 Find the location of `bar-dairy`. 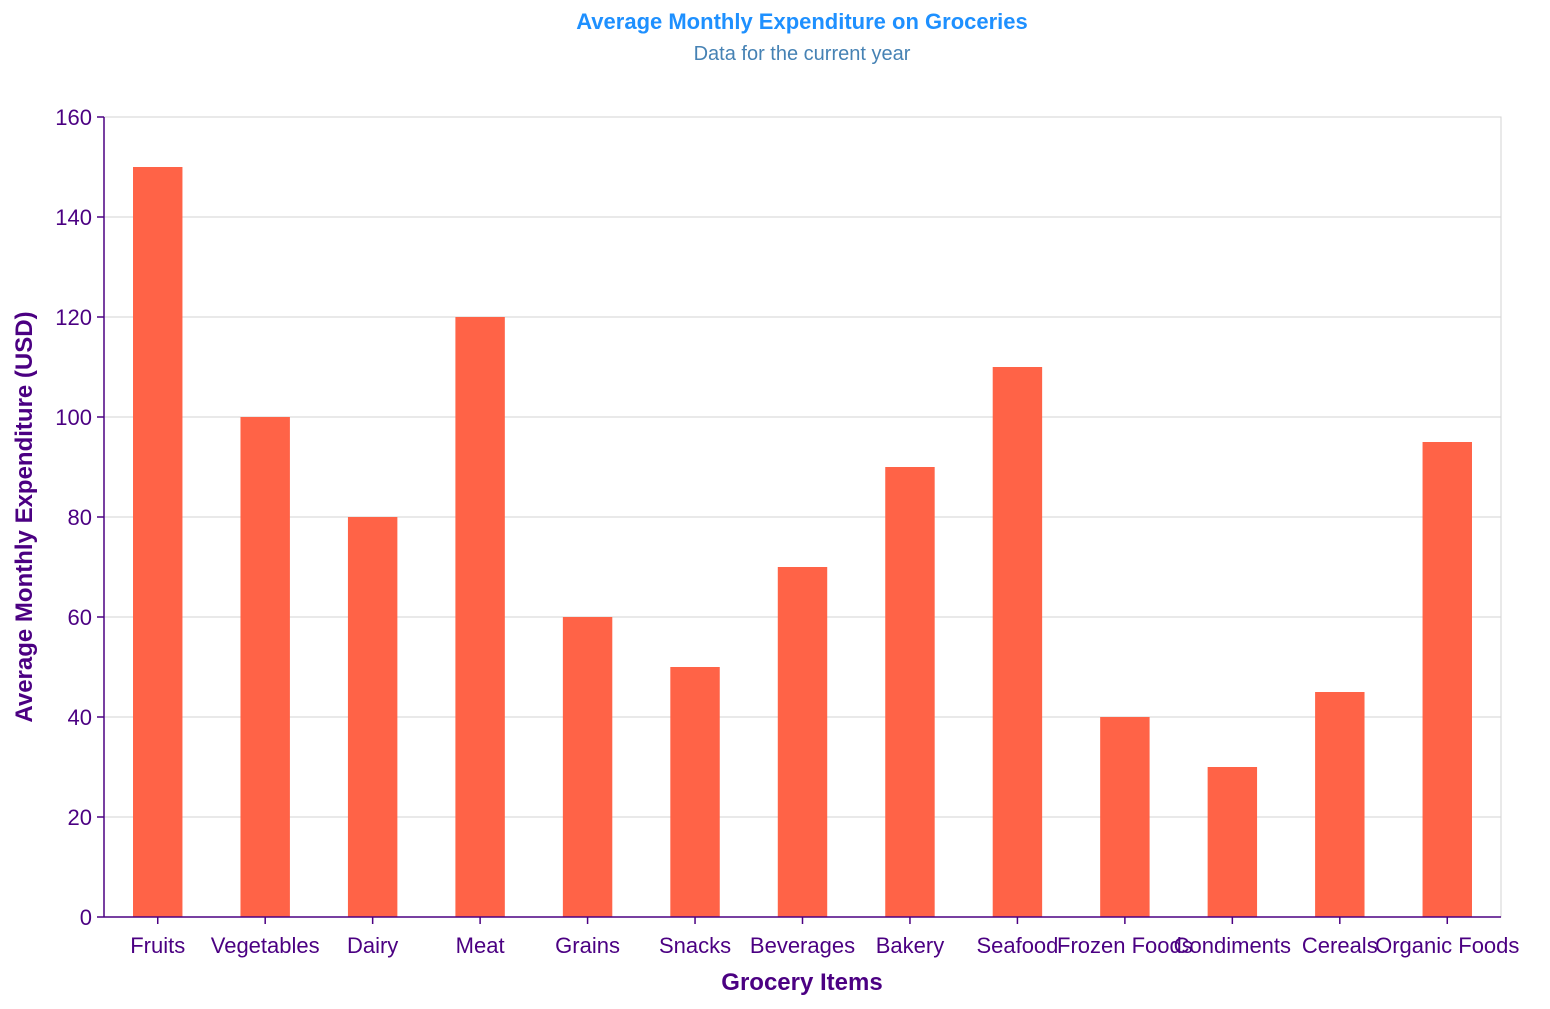

bar-dairy is located at coordinates (372, 717).